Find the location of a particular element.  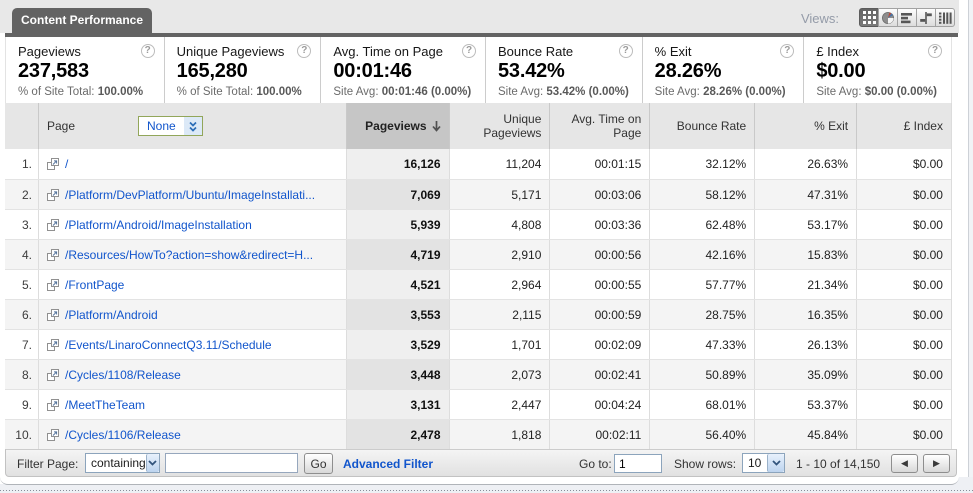

right-gutter is located at coordinates (971, 242).